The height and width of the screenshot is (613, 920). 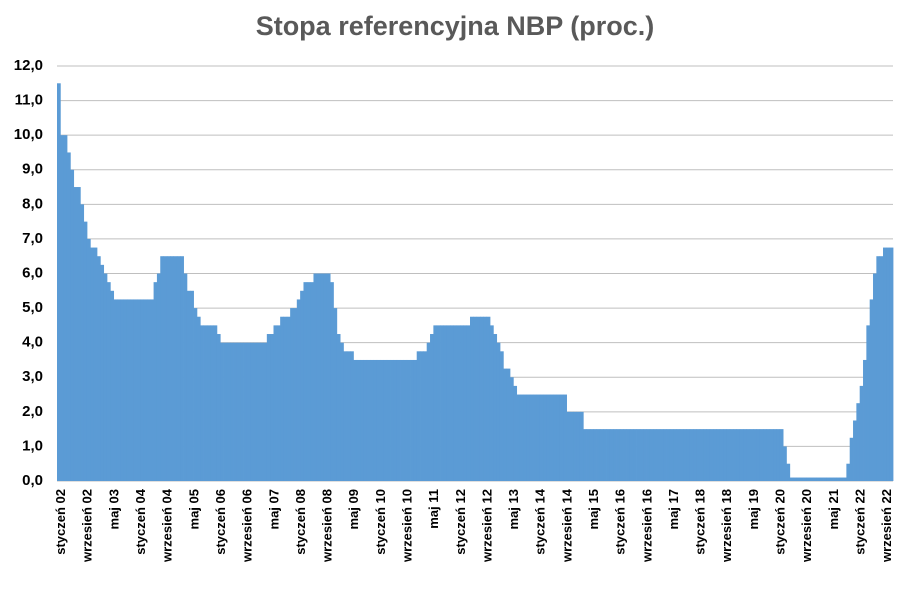 What do you see at coordinates (327, 526) in the screenshot?
I see `x-tick-label: wrzesień 08` at bounding box center [327, 526].